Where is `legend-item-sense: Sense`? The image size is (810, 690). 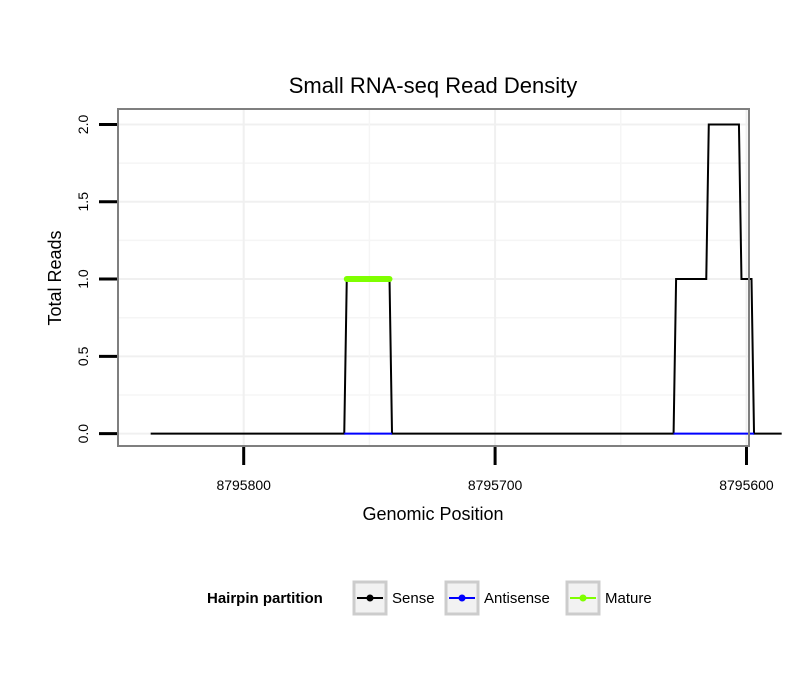 legend-item-sense: Sense is located at coordinates (393, 598).